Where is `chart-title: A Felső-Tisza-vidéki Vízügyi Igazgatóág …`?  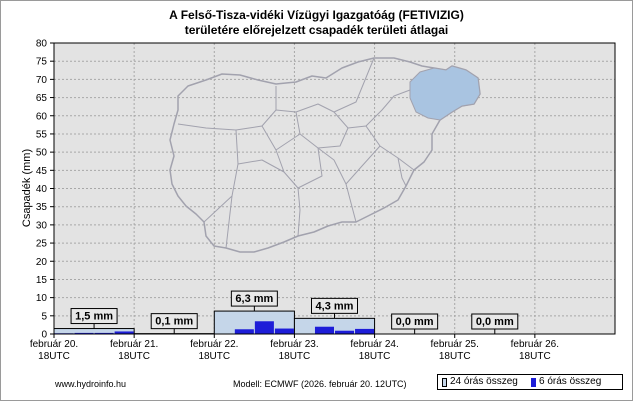 chart-title: A Felső-Tisza-vidéki Vízügyi Igazgatóág … is located at coordinates (316, 15).